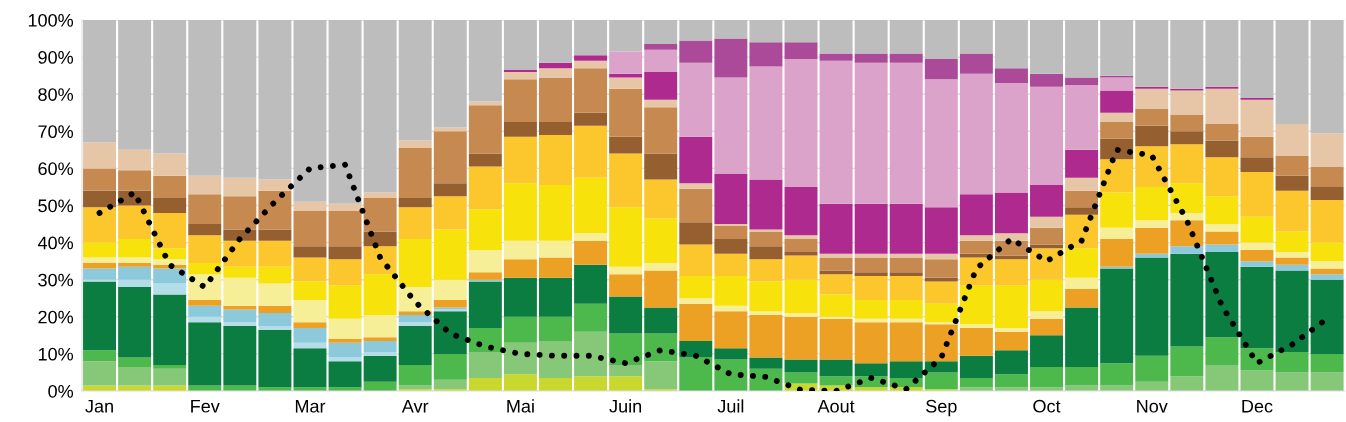  What do you see at coordinates (625, 406) in the screenshot?
I see `x-tick-label: Juin` at bounding box center [625, 406].